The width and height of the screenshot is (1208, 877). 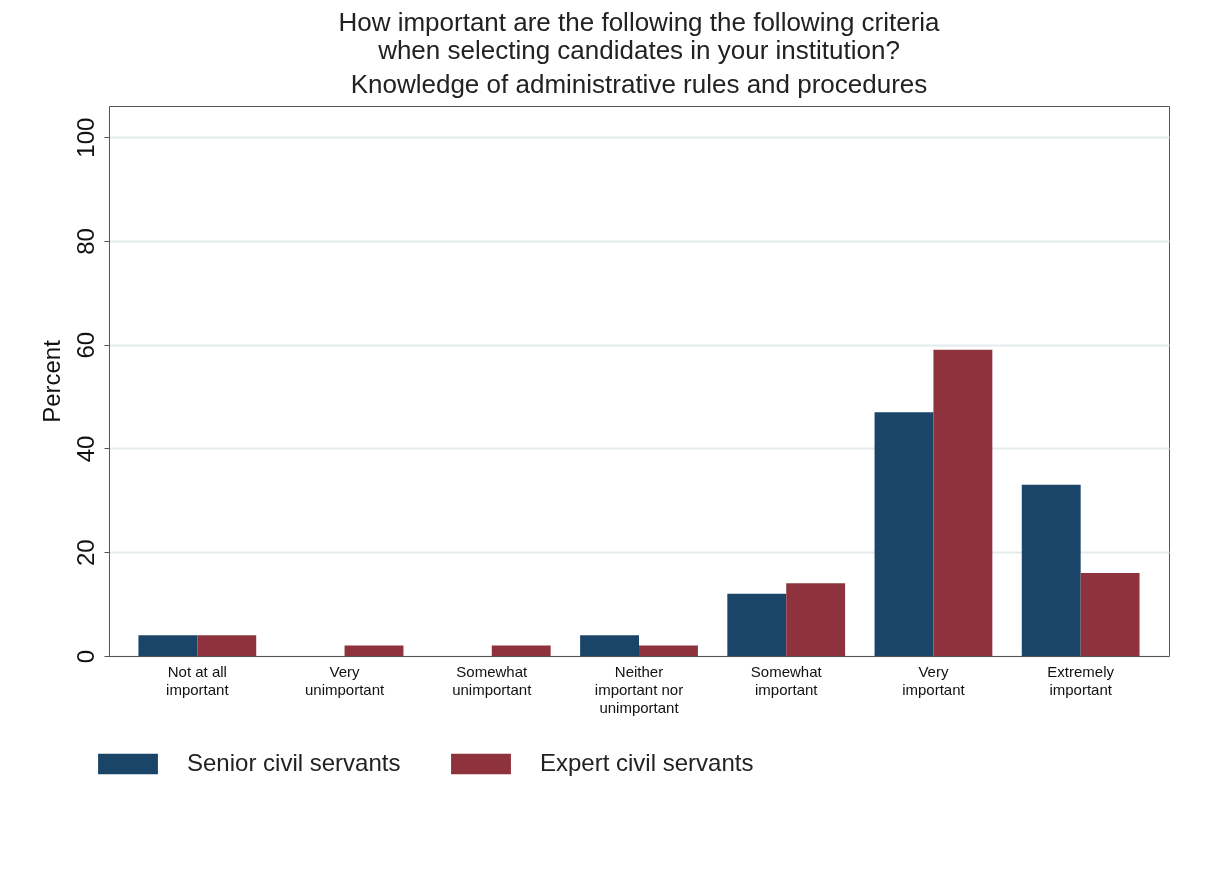 I want to click on x-tick-label: Neither important nor unimportant, so click(x=639, y=689).